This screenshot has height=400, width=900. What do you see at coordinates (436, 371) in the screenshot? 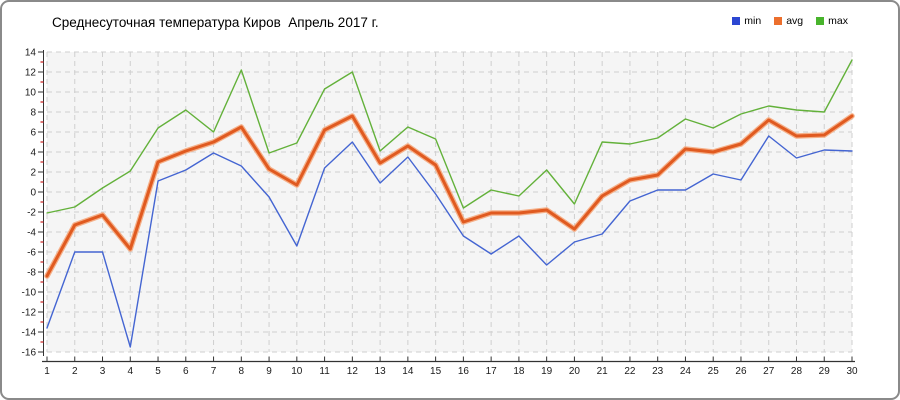
I see `x-tick-label: 15` at bounding box center [436, 371].